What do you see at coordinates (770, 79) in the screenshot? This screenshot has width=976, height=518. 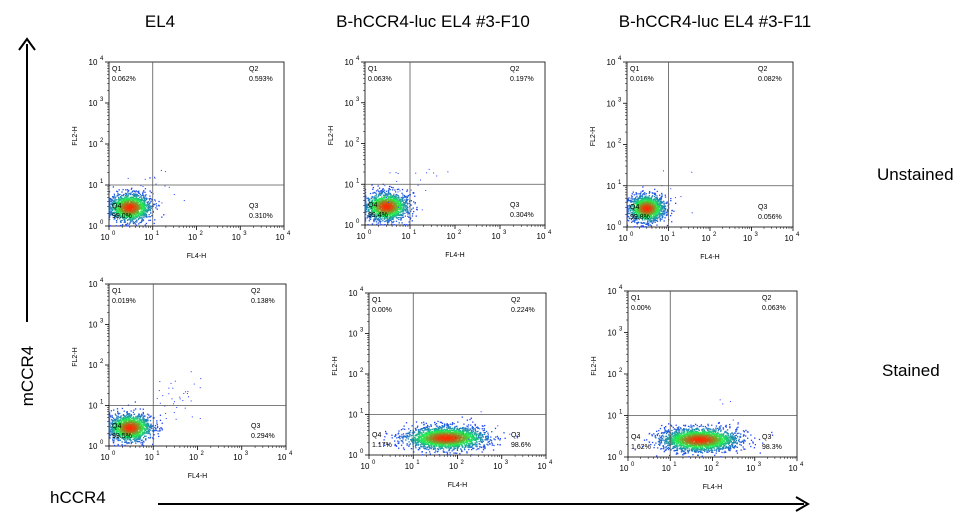 I see `quadrant-percent: 0.082%` at bounding box center [770, 79].